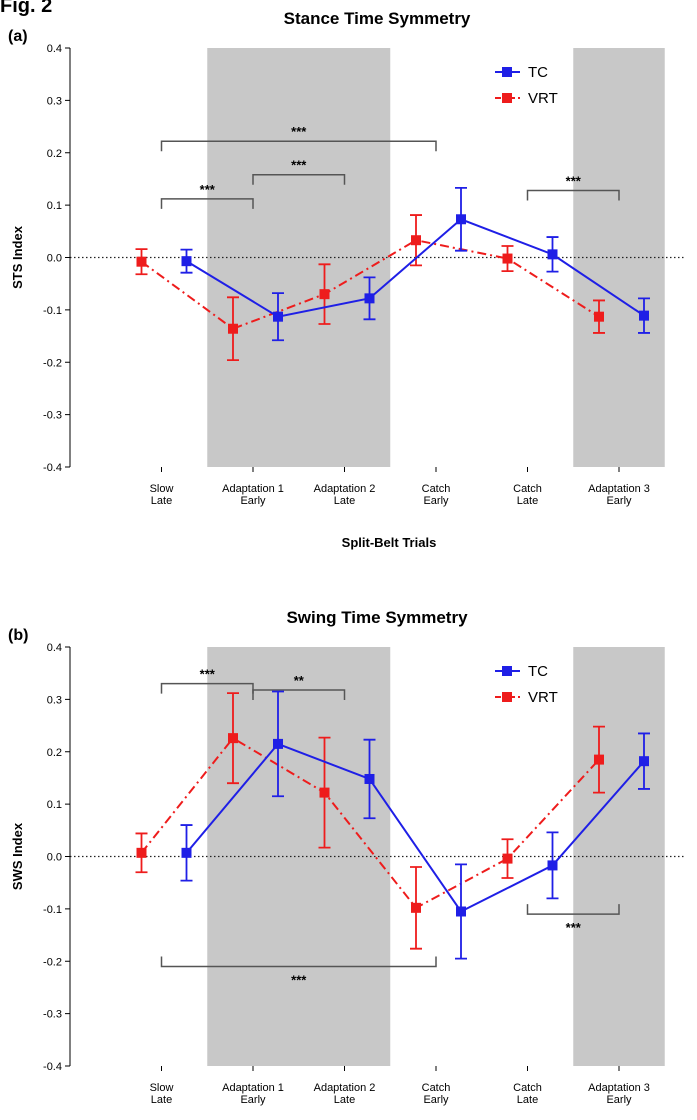  What do you see at coordinates (18, 36) in the screenshot?
I see `panel-label: (a)` at bounding box center [18, 36].